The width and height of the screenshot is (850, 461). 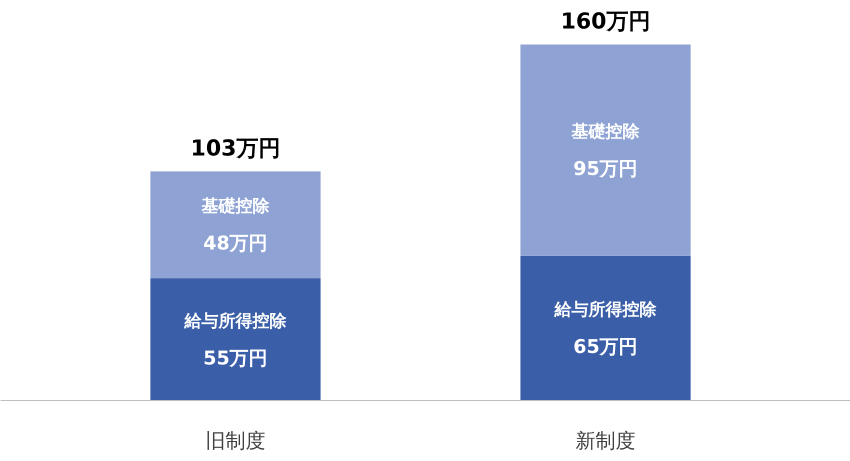 I want to click on data-label: 48万円, so click(x=235, y=243).